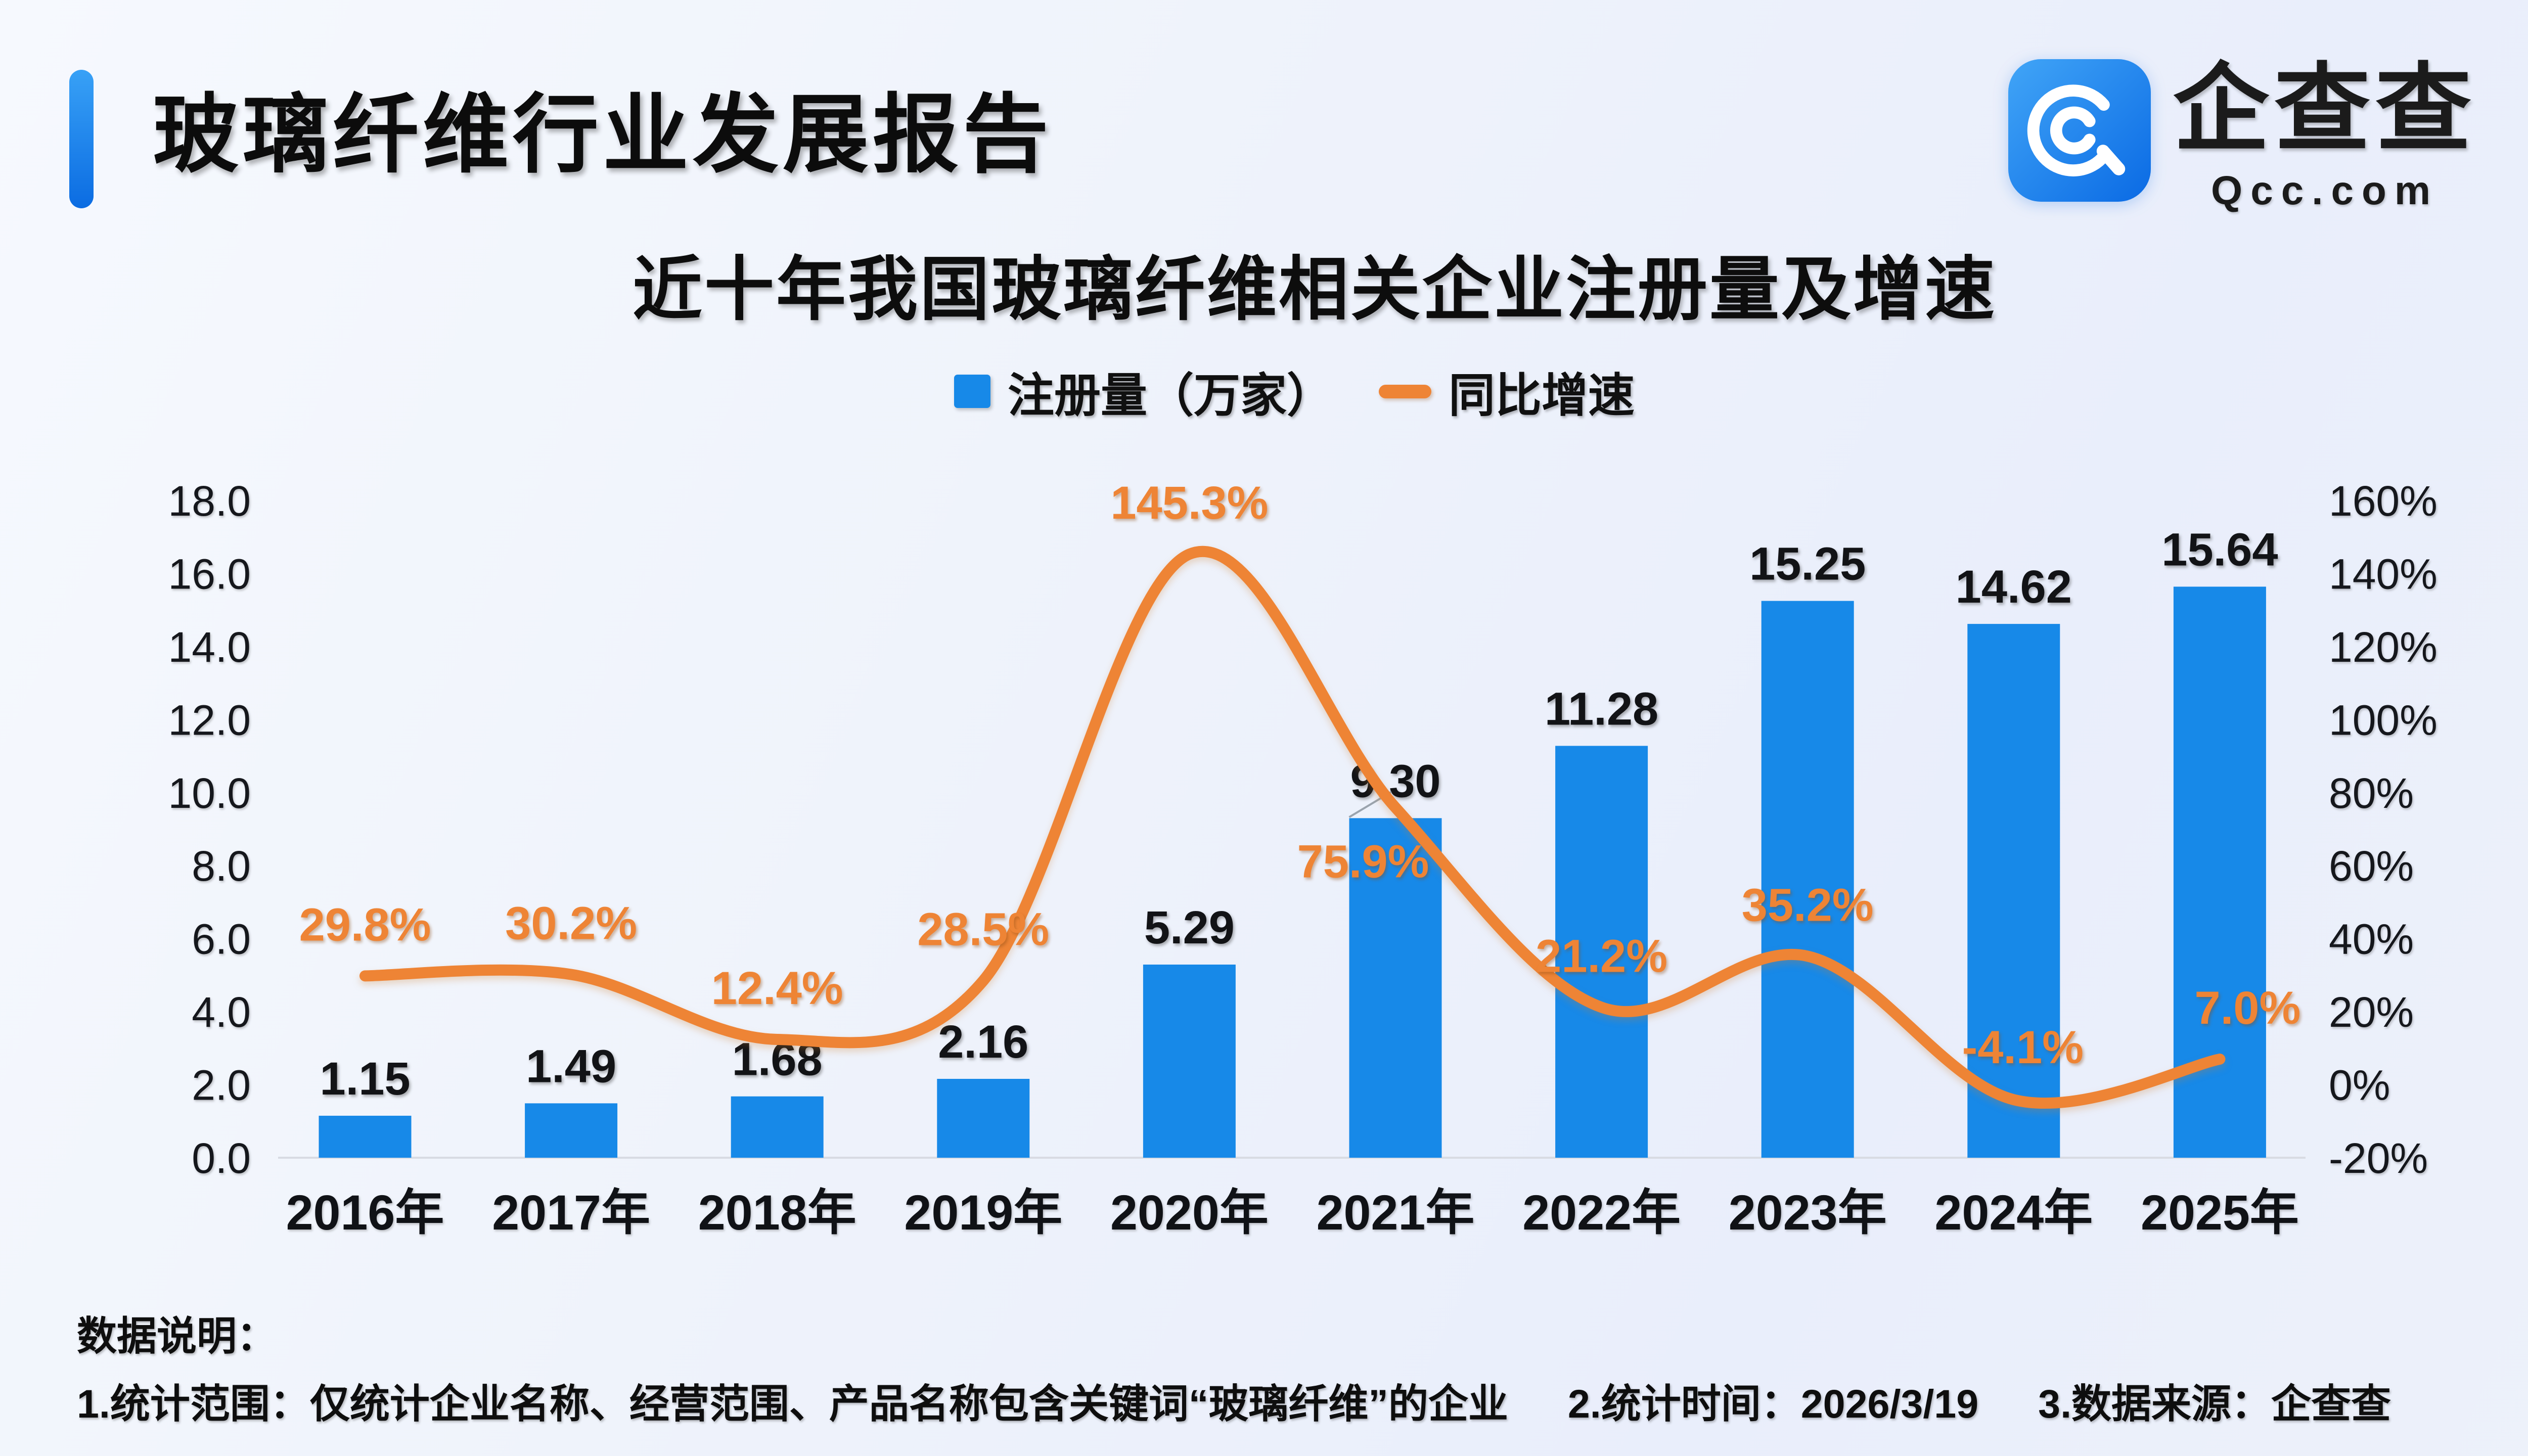 The width and height of the screenshot is (2528, 1456). I want to click on note-date: 2.统计时间：2026/3/19, so click(1773, 1403).